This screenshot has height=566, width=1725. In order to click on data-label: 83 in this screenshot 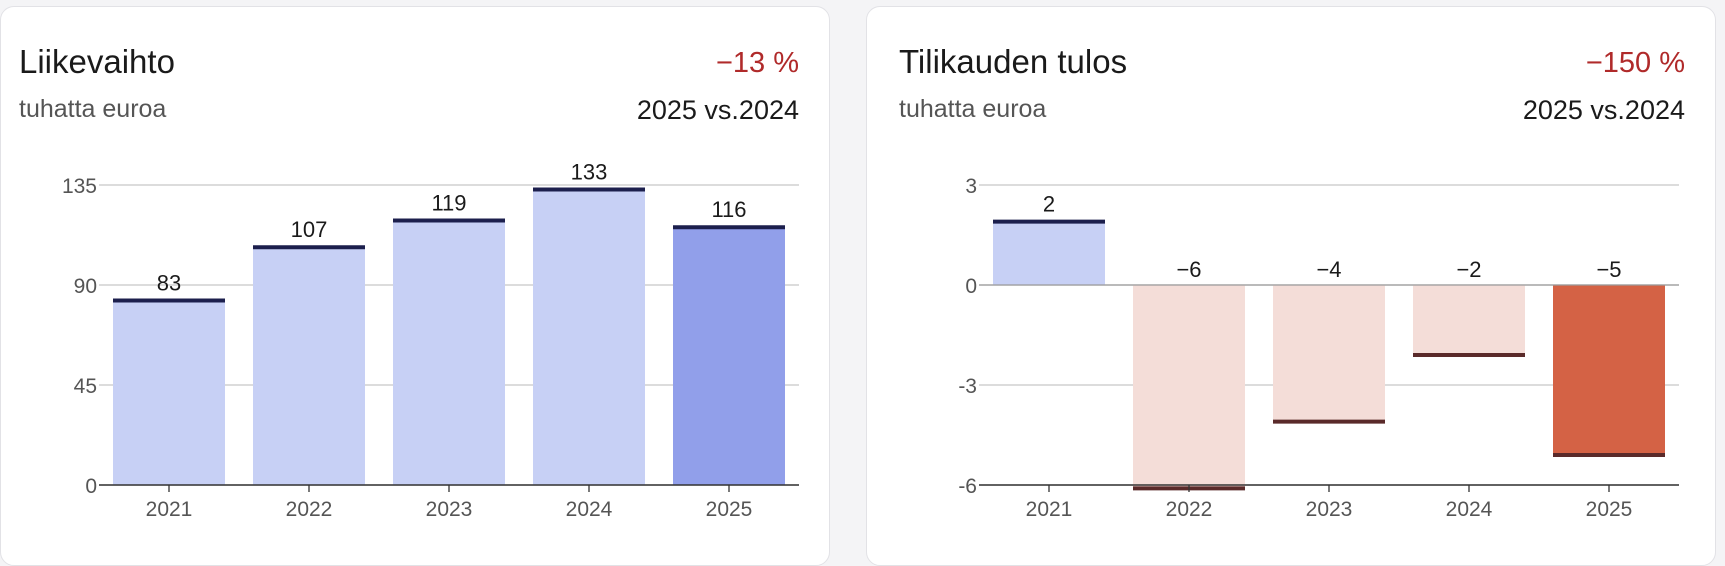, I will do `click(169, 283)`.